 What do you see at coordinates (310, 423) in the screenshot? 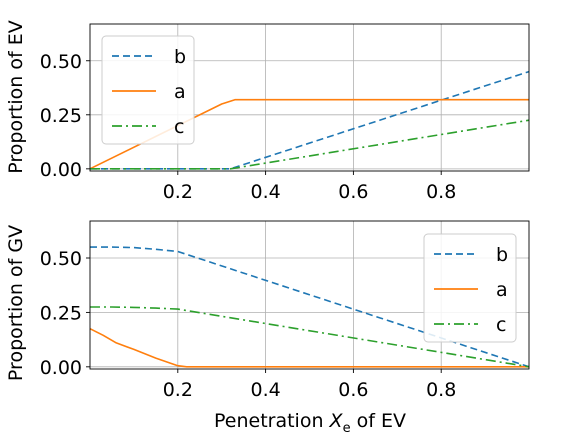
I see `x-axis-label: Penetration Xe of EV` at bounding box center [310, 423].